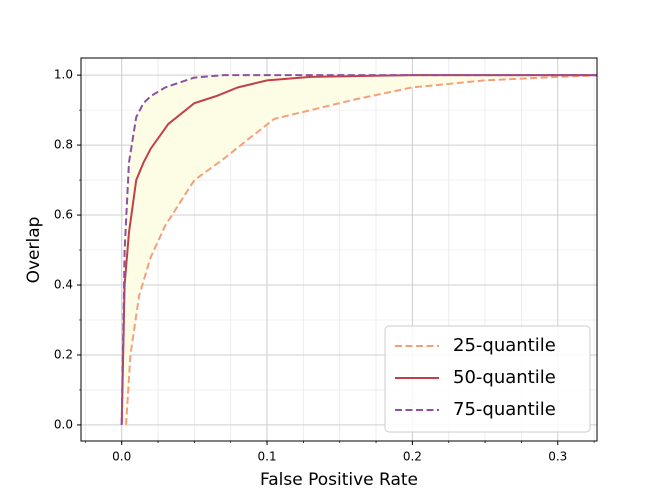 The height and width of the screenshot is (497, 663). I want to click on y-tick-label: 0.4, so click(63, 285).